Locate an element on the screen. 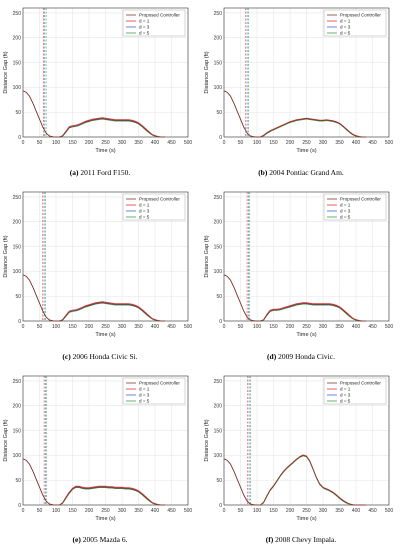  caption-d-label: (d) is located at coordinates (272, 356).